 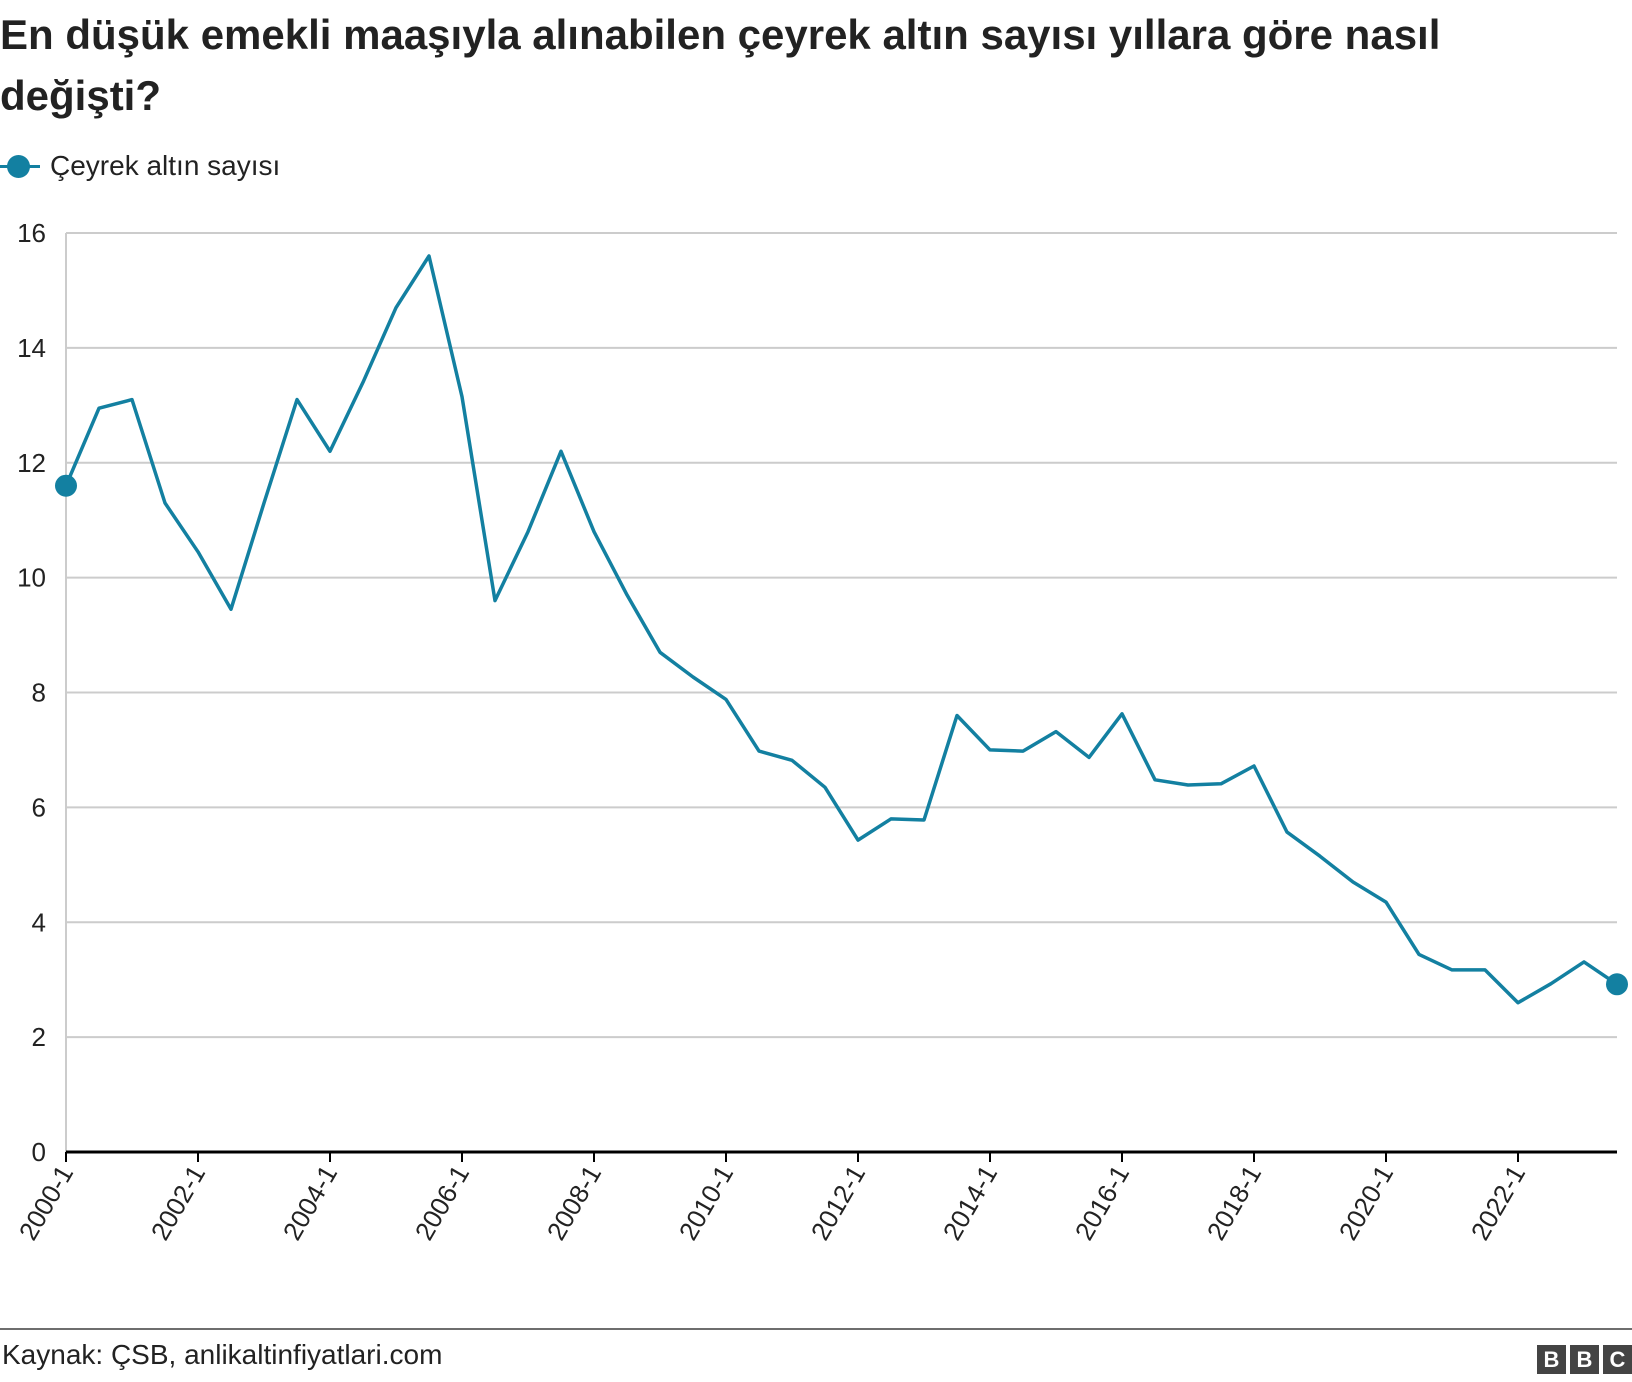 I want to click on y-axis-ticks: 0 2 4 6 8 10 12 14 16, so click(x=31, y=692).